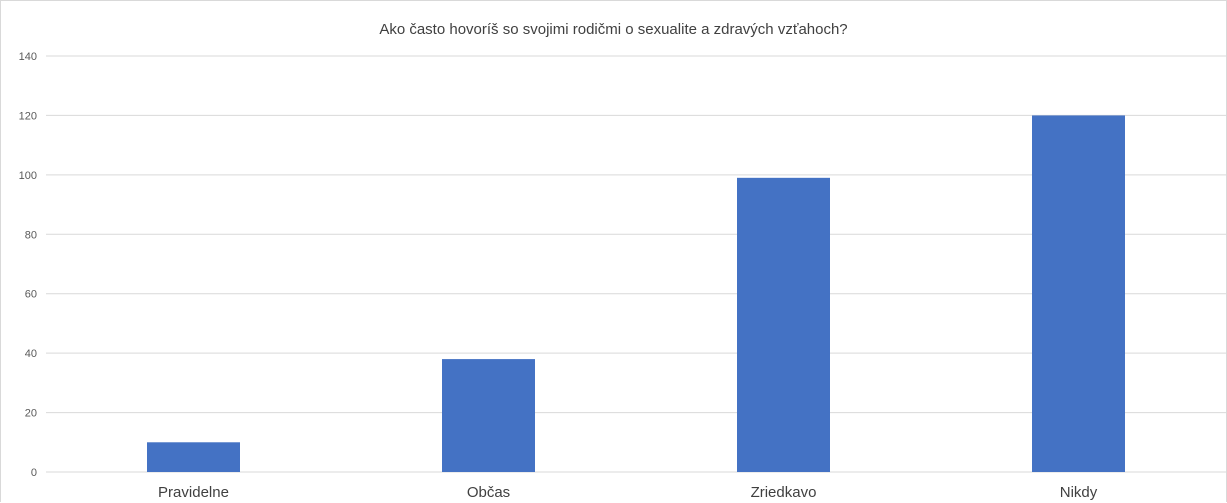 The image size is (1227, 503). I want to click on y-tick-label: 140, so click(28, 57).